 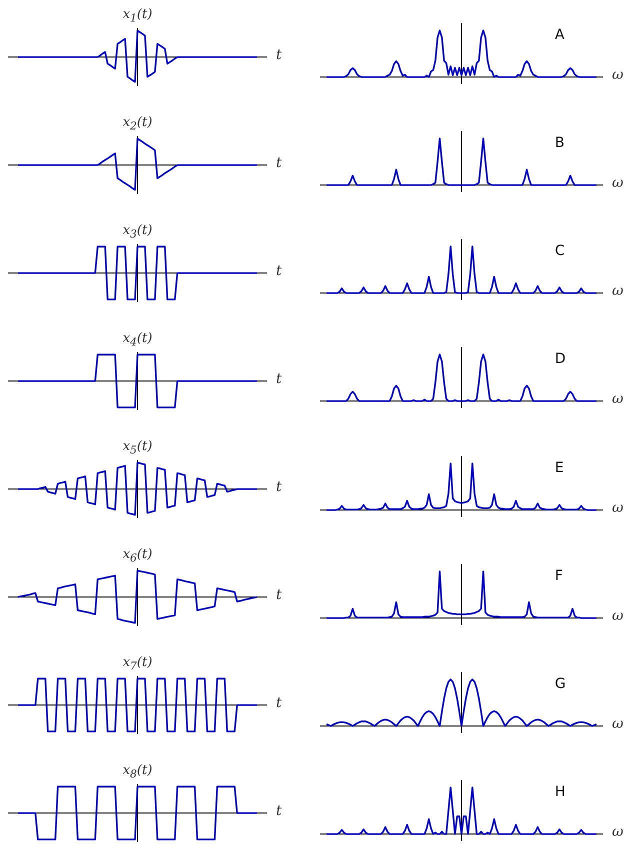 I want to click on annotation: A, so click(x=559, y=35).